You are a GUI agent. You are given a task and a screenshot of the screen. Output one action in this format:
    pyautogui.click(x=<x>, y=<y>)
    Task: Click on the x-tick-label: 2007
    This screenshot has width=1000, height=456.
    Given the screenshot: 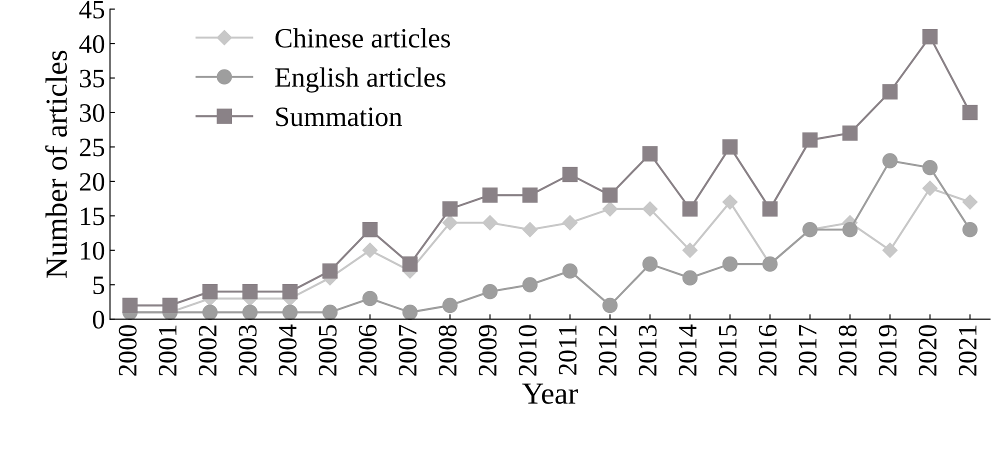 What is the action you would take?
    pyautogui.click(x=407, y=350)
    